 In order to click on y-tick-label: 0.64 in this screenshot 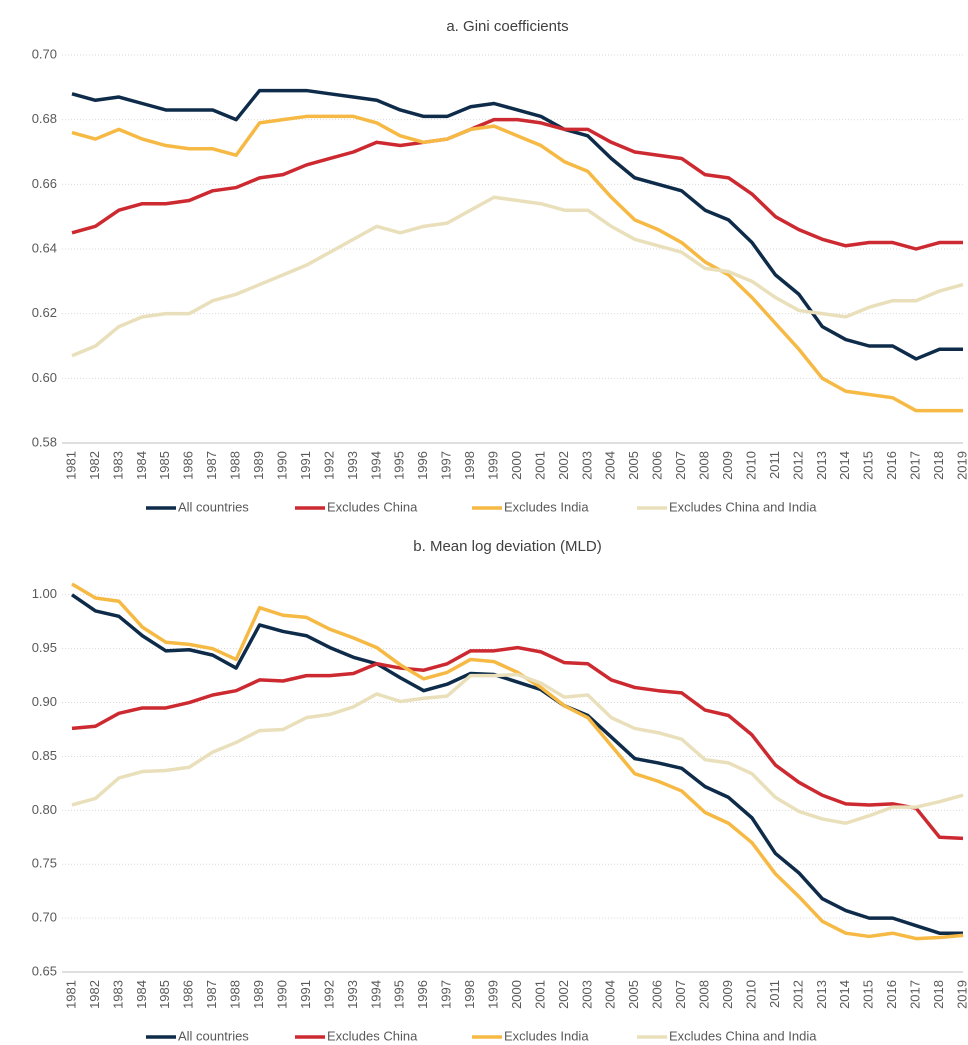, I will do `click(44, 247)`.